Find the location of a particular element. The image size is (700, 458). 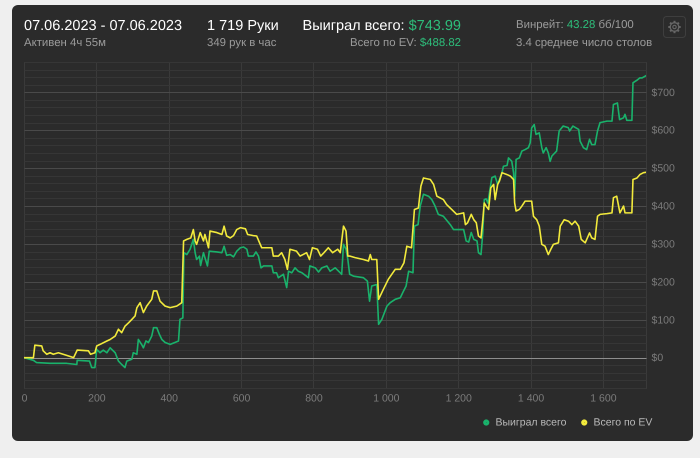

x-tick-label: 1 400 is located at coordinates (531, 398).